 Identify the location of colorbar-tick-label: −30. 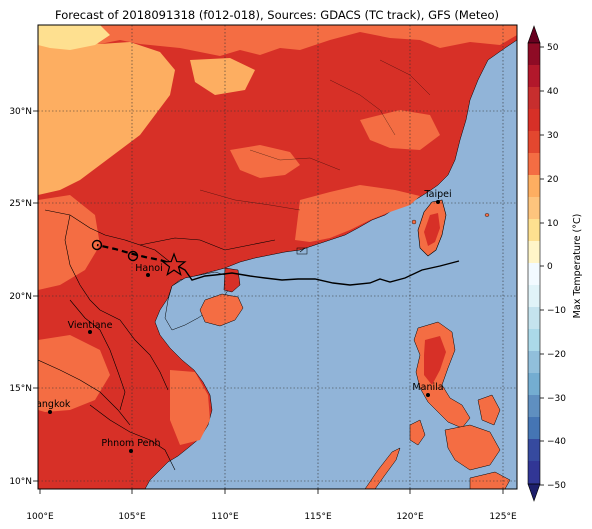
(556, 399).